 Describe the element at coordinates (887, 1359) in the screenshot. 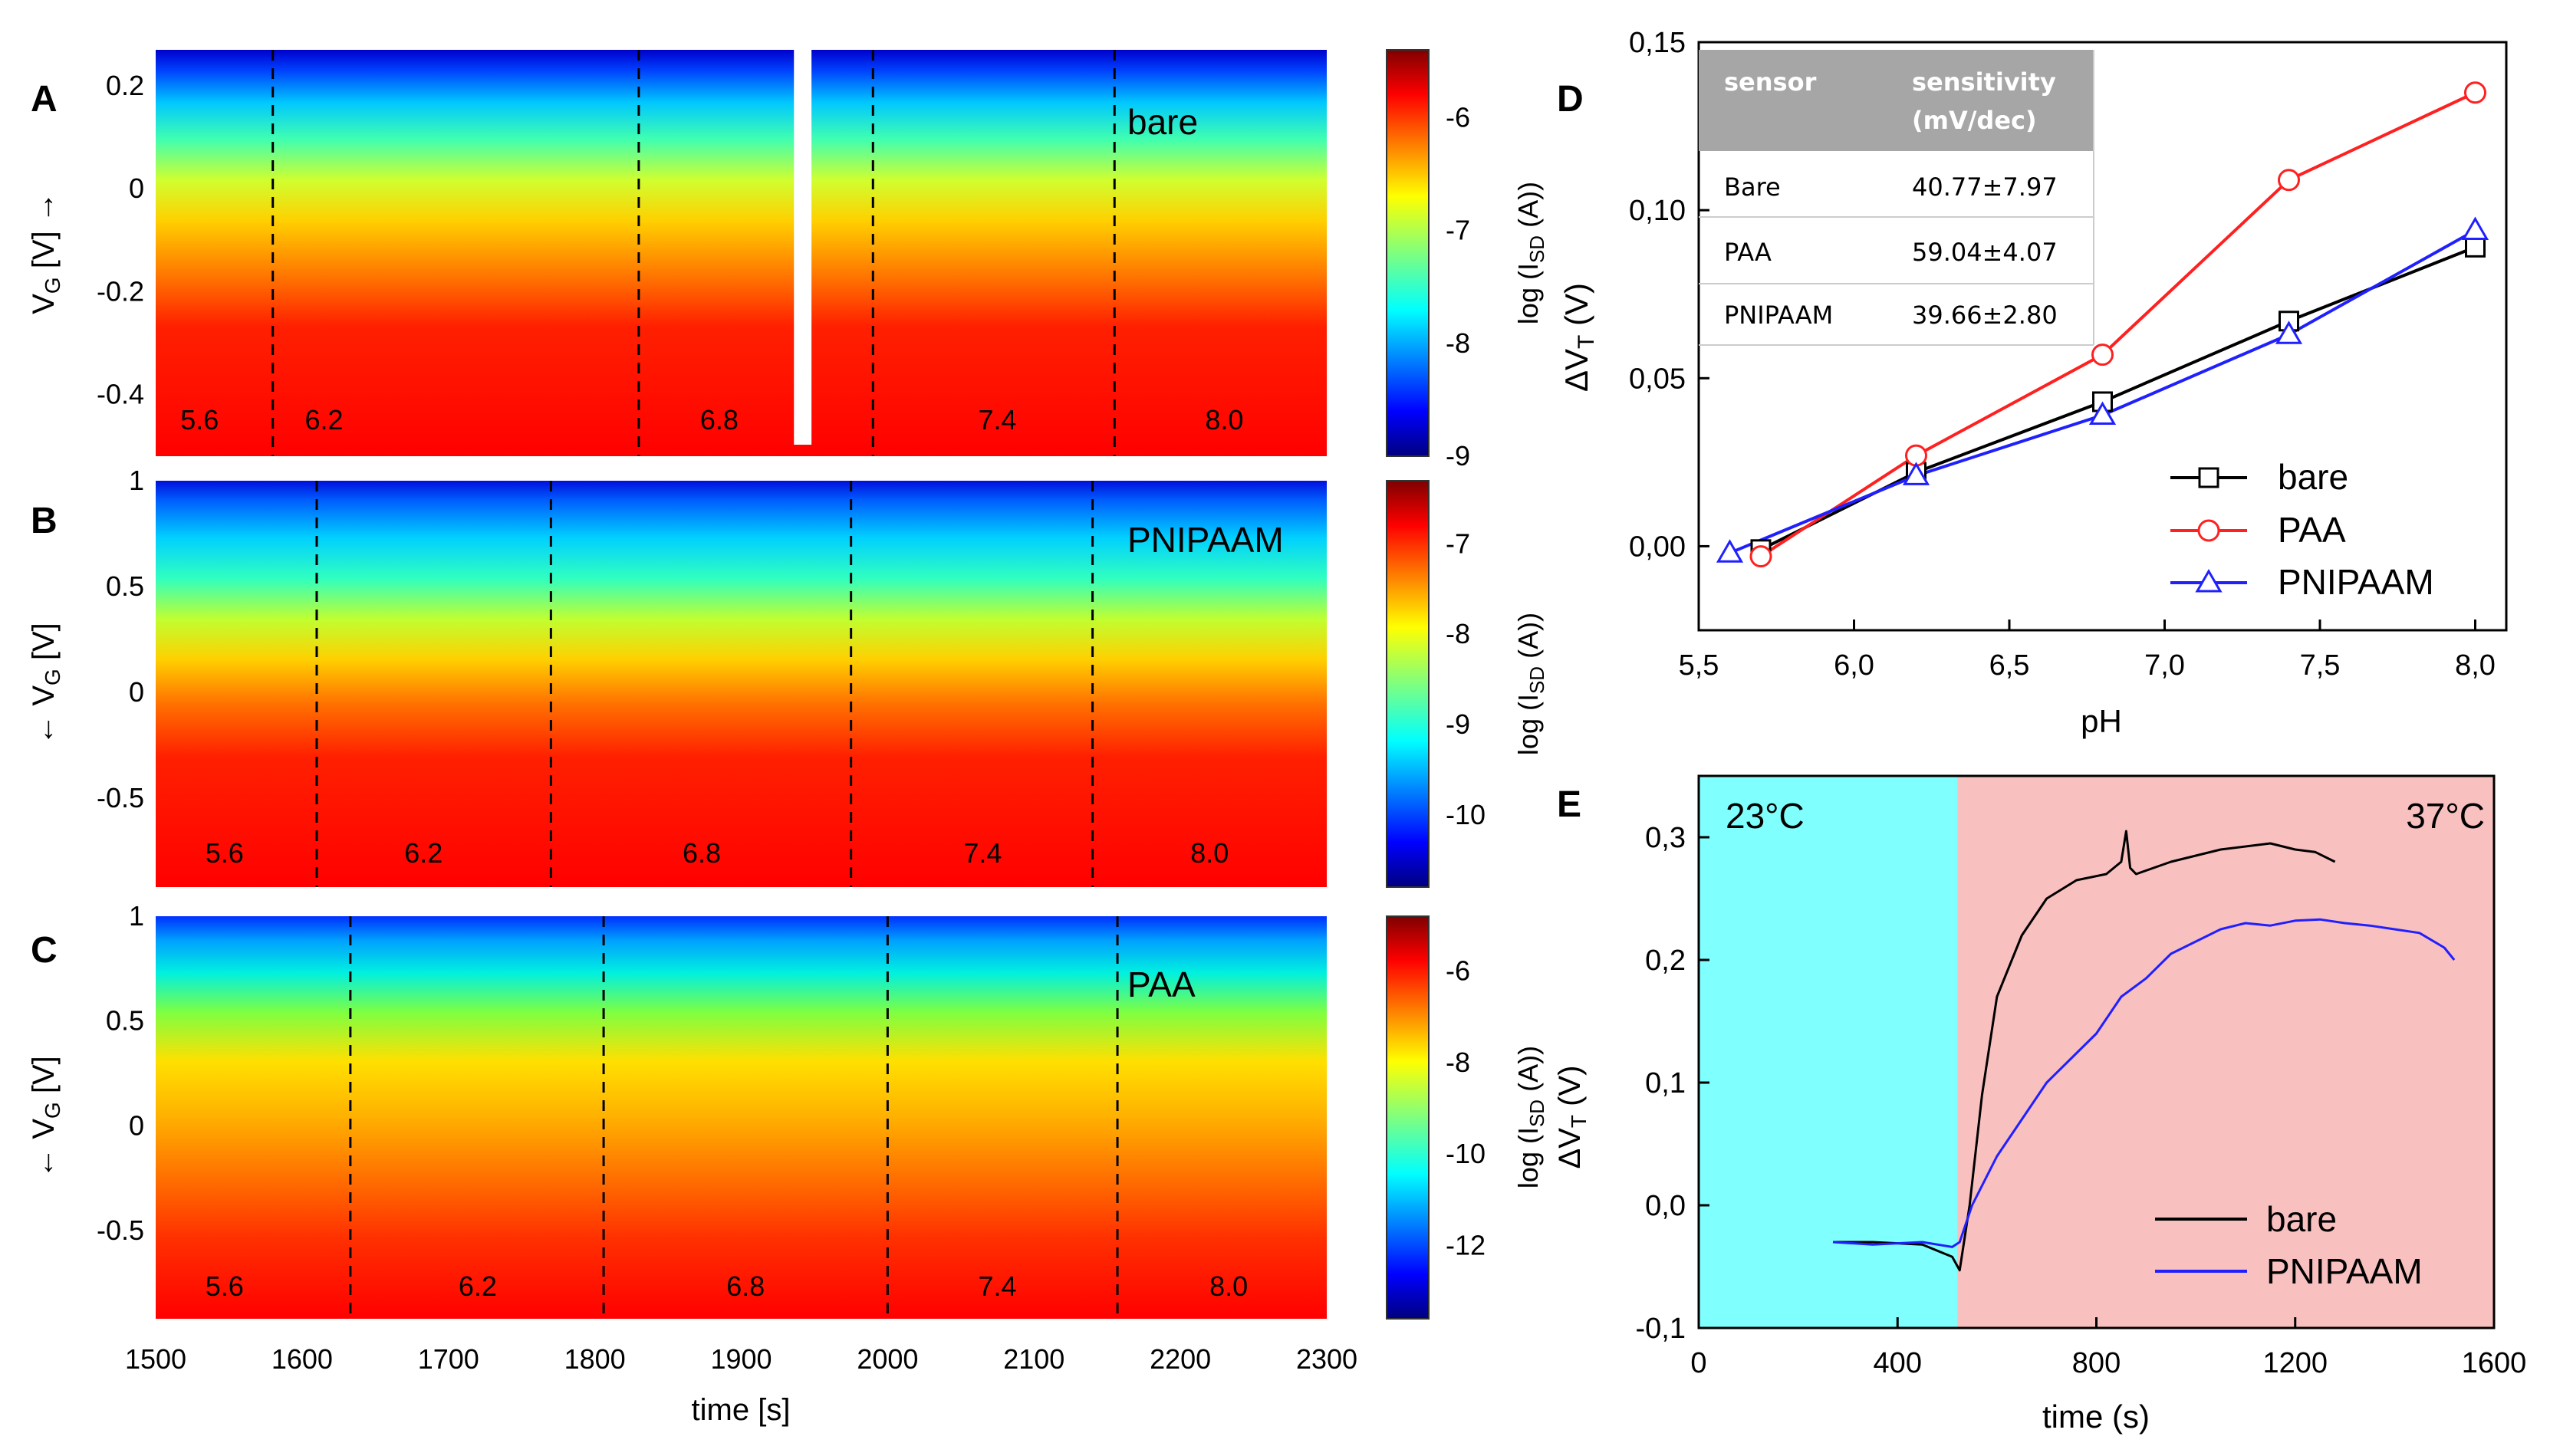

I see `xtick-c-6: 2000` at that location.